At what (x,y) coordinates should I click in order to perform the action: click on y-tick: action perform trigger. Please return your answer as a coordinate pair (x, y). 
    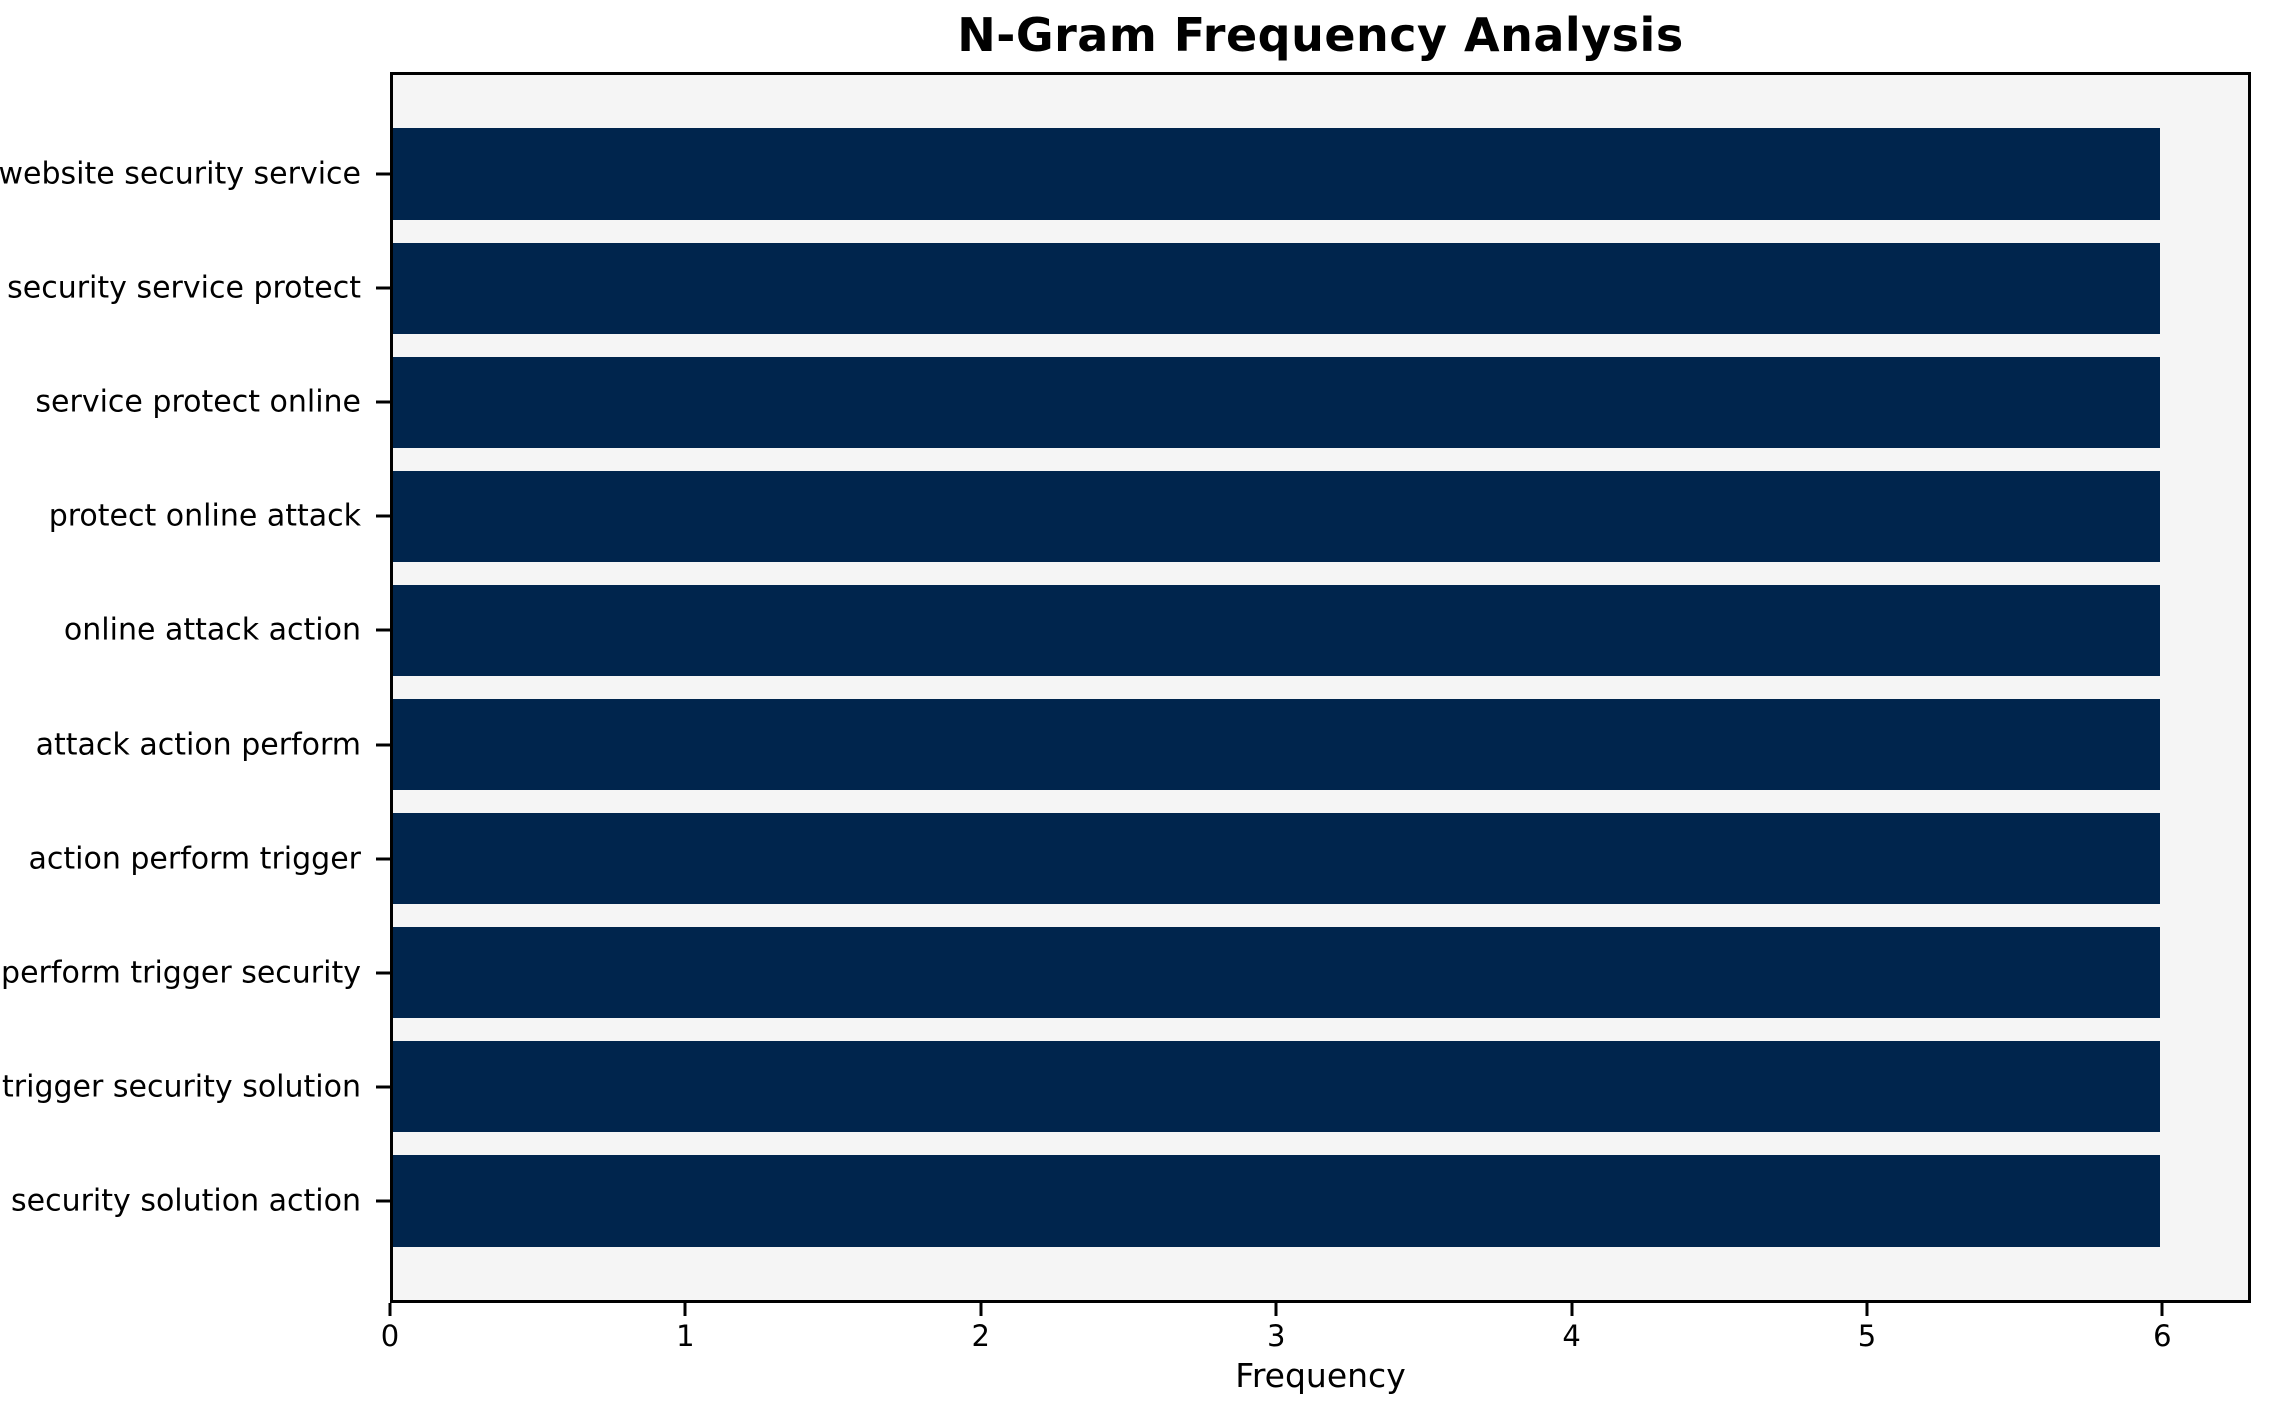
    Looking at the image, I should click on (210, 858).